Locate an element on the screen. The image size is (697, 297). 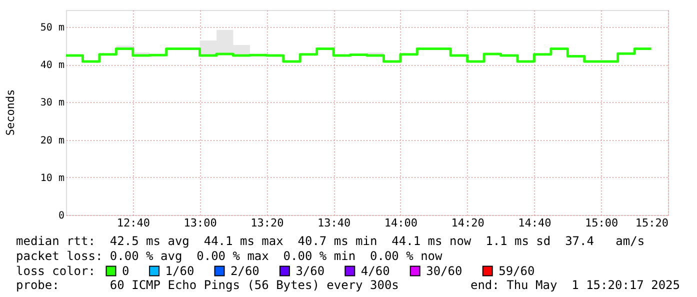
y-tick-label: 40 m is located at coordinates (52, 66).